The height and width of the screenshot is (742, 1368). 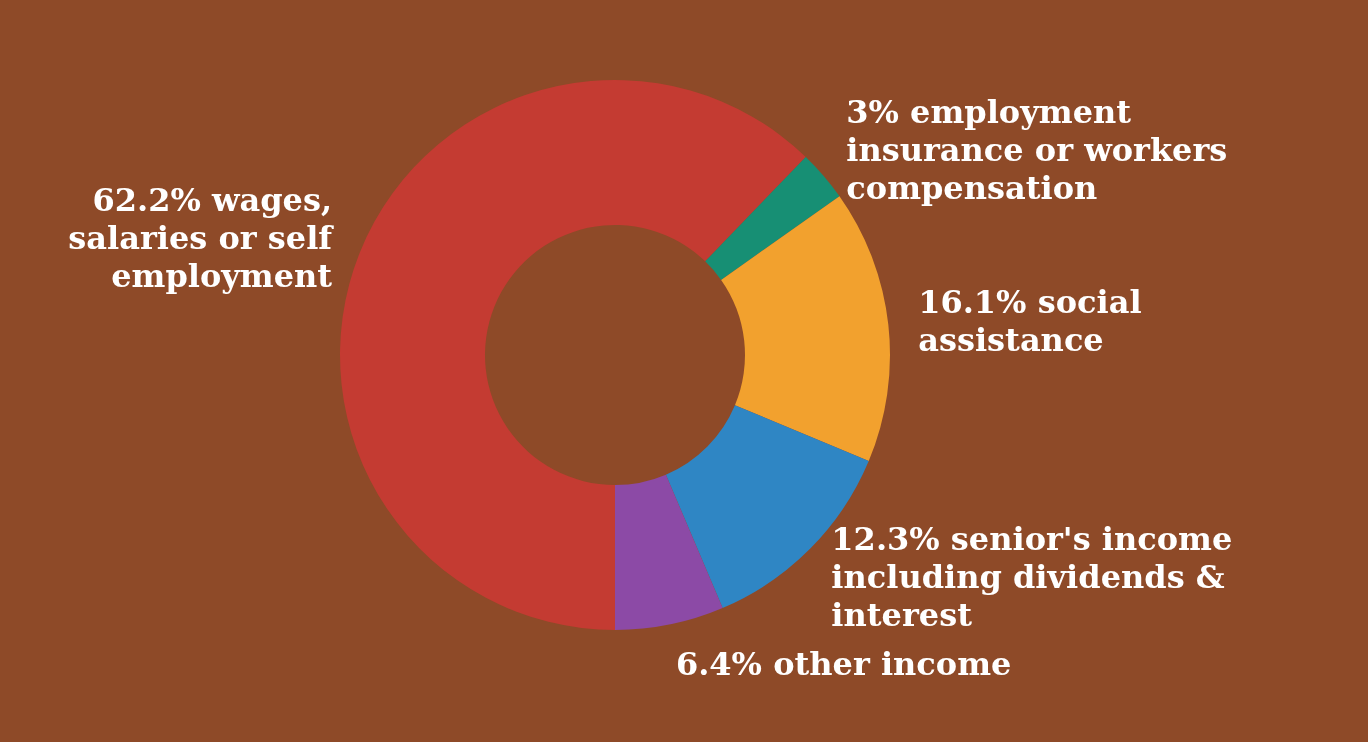 What do you see at coordinates (1032, 577) in the screenshot?
I see `slice-label: 12.3% senior's income including dividends & interest` at bounding box center [1032, 577].